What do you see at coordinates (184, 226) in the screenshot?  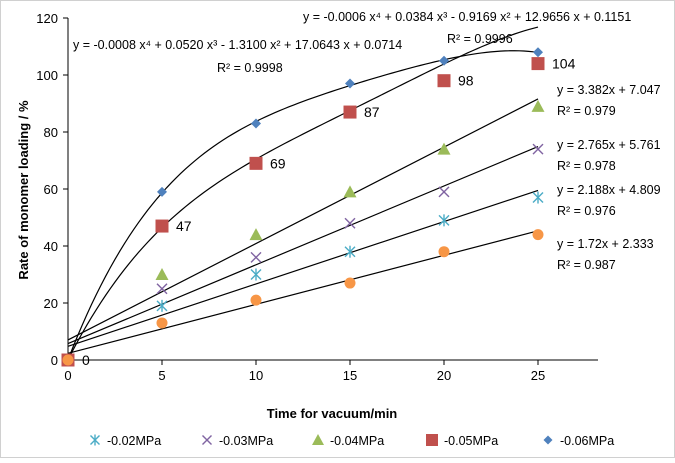 I see `data-label: 47` at bounding box center [184, 226].